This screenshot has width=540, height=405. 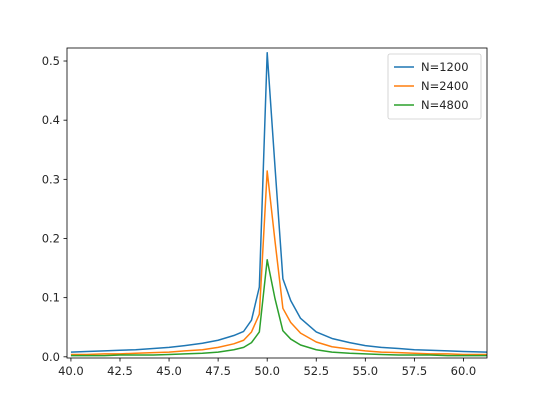 I want to click on x-tick-label: 40.0, so click(x=71, y=371).